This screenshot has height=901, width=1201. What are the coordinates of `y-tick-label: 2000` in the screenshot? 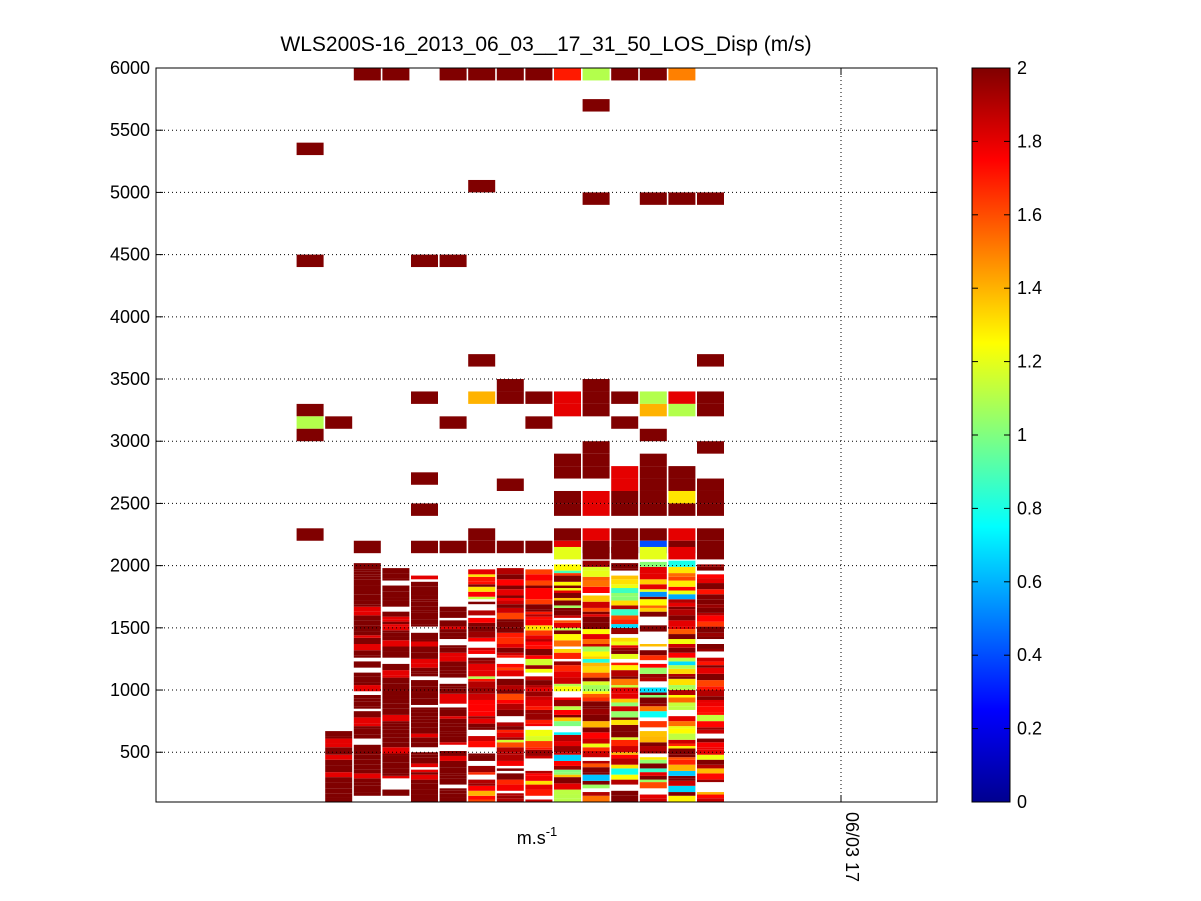 It's located at (130, 566).